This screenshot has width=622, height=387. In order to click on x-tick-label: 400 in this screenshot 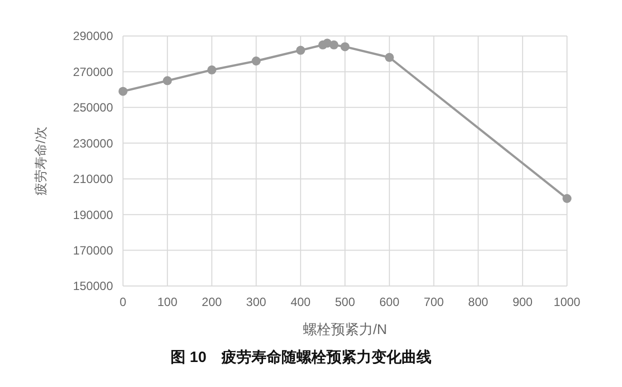, I will do `click(300, 302)`.